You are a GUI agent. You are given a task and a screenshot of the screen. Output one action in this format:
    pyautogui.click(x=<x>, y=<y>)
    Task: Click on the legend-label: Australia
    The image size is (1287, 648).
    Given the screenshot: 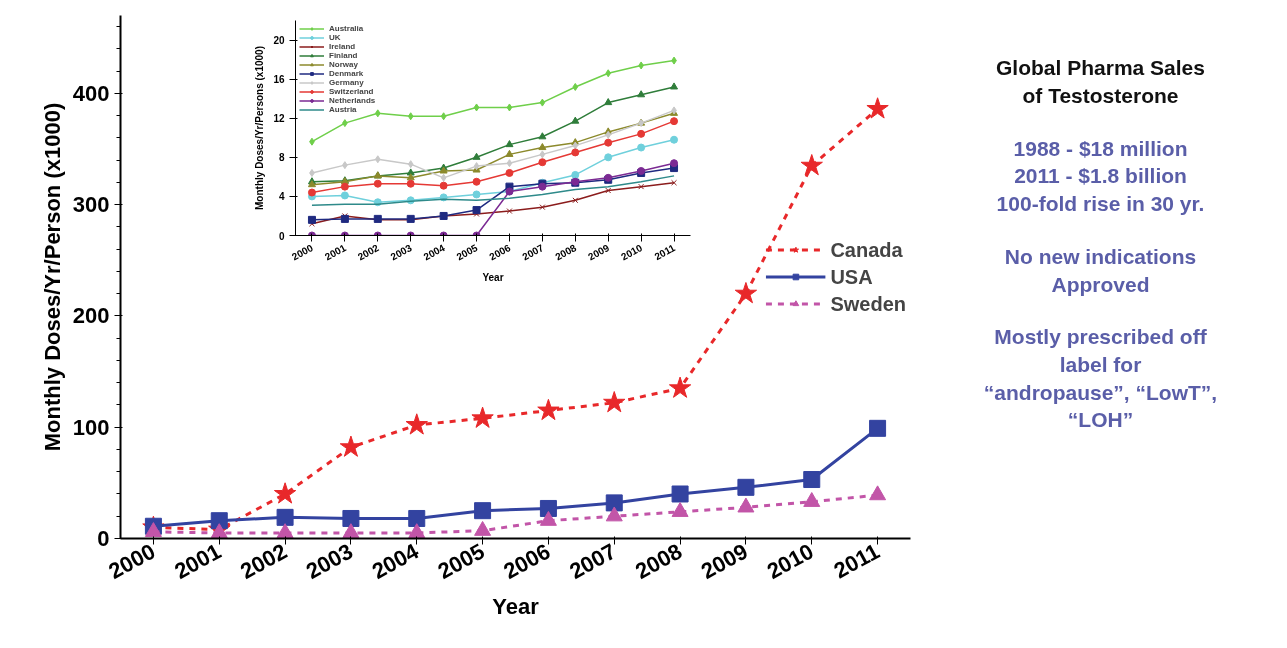 What is the action you would take?
    pyautogui.click(x=346, y=28)
    